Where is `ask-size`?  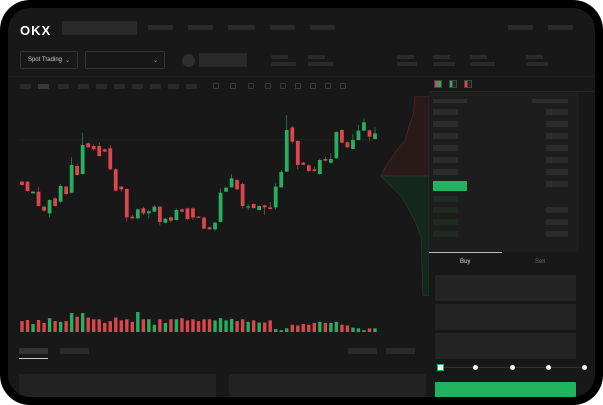
ask-size is located at coordinates (557, 160).